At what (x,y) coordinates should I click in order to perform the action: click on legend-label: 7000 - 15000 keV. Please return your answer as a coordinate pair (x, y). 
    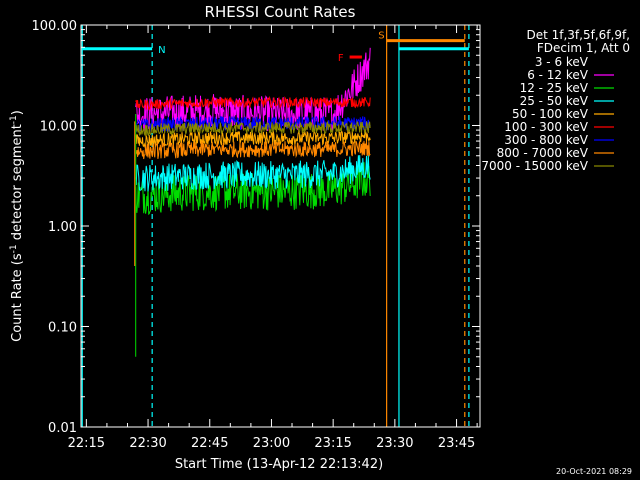
    Looking at the image, I should click on (534, 166).